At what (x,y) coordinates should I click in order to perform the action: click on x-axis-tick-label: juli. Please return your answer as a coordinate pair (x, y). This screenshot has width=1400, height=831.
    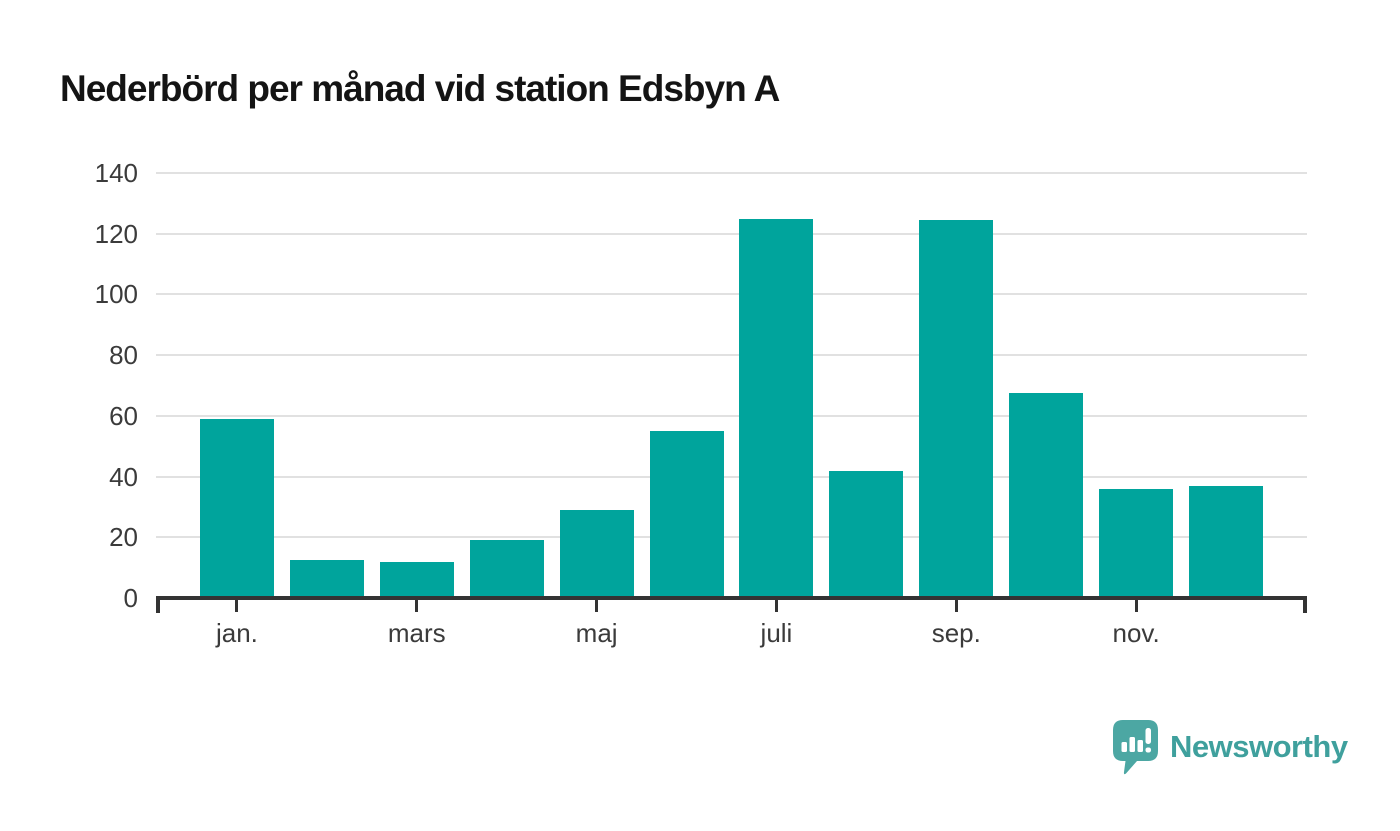
    Looking at the image, I should click on (776, 633).